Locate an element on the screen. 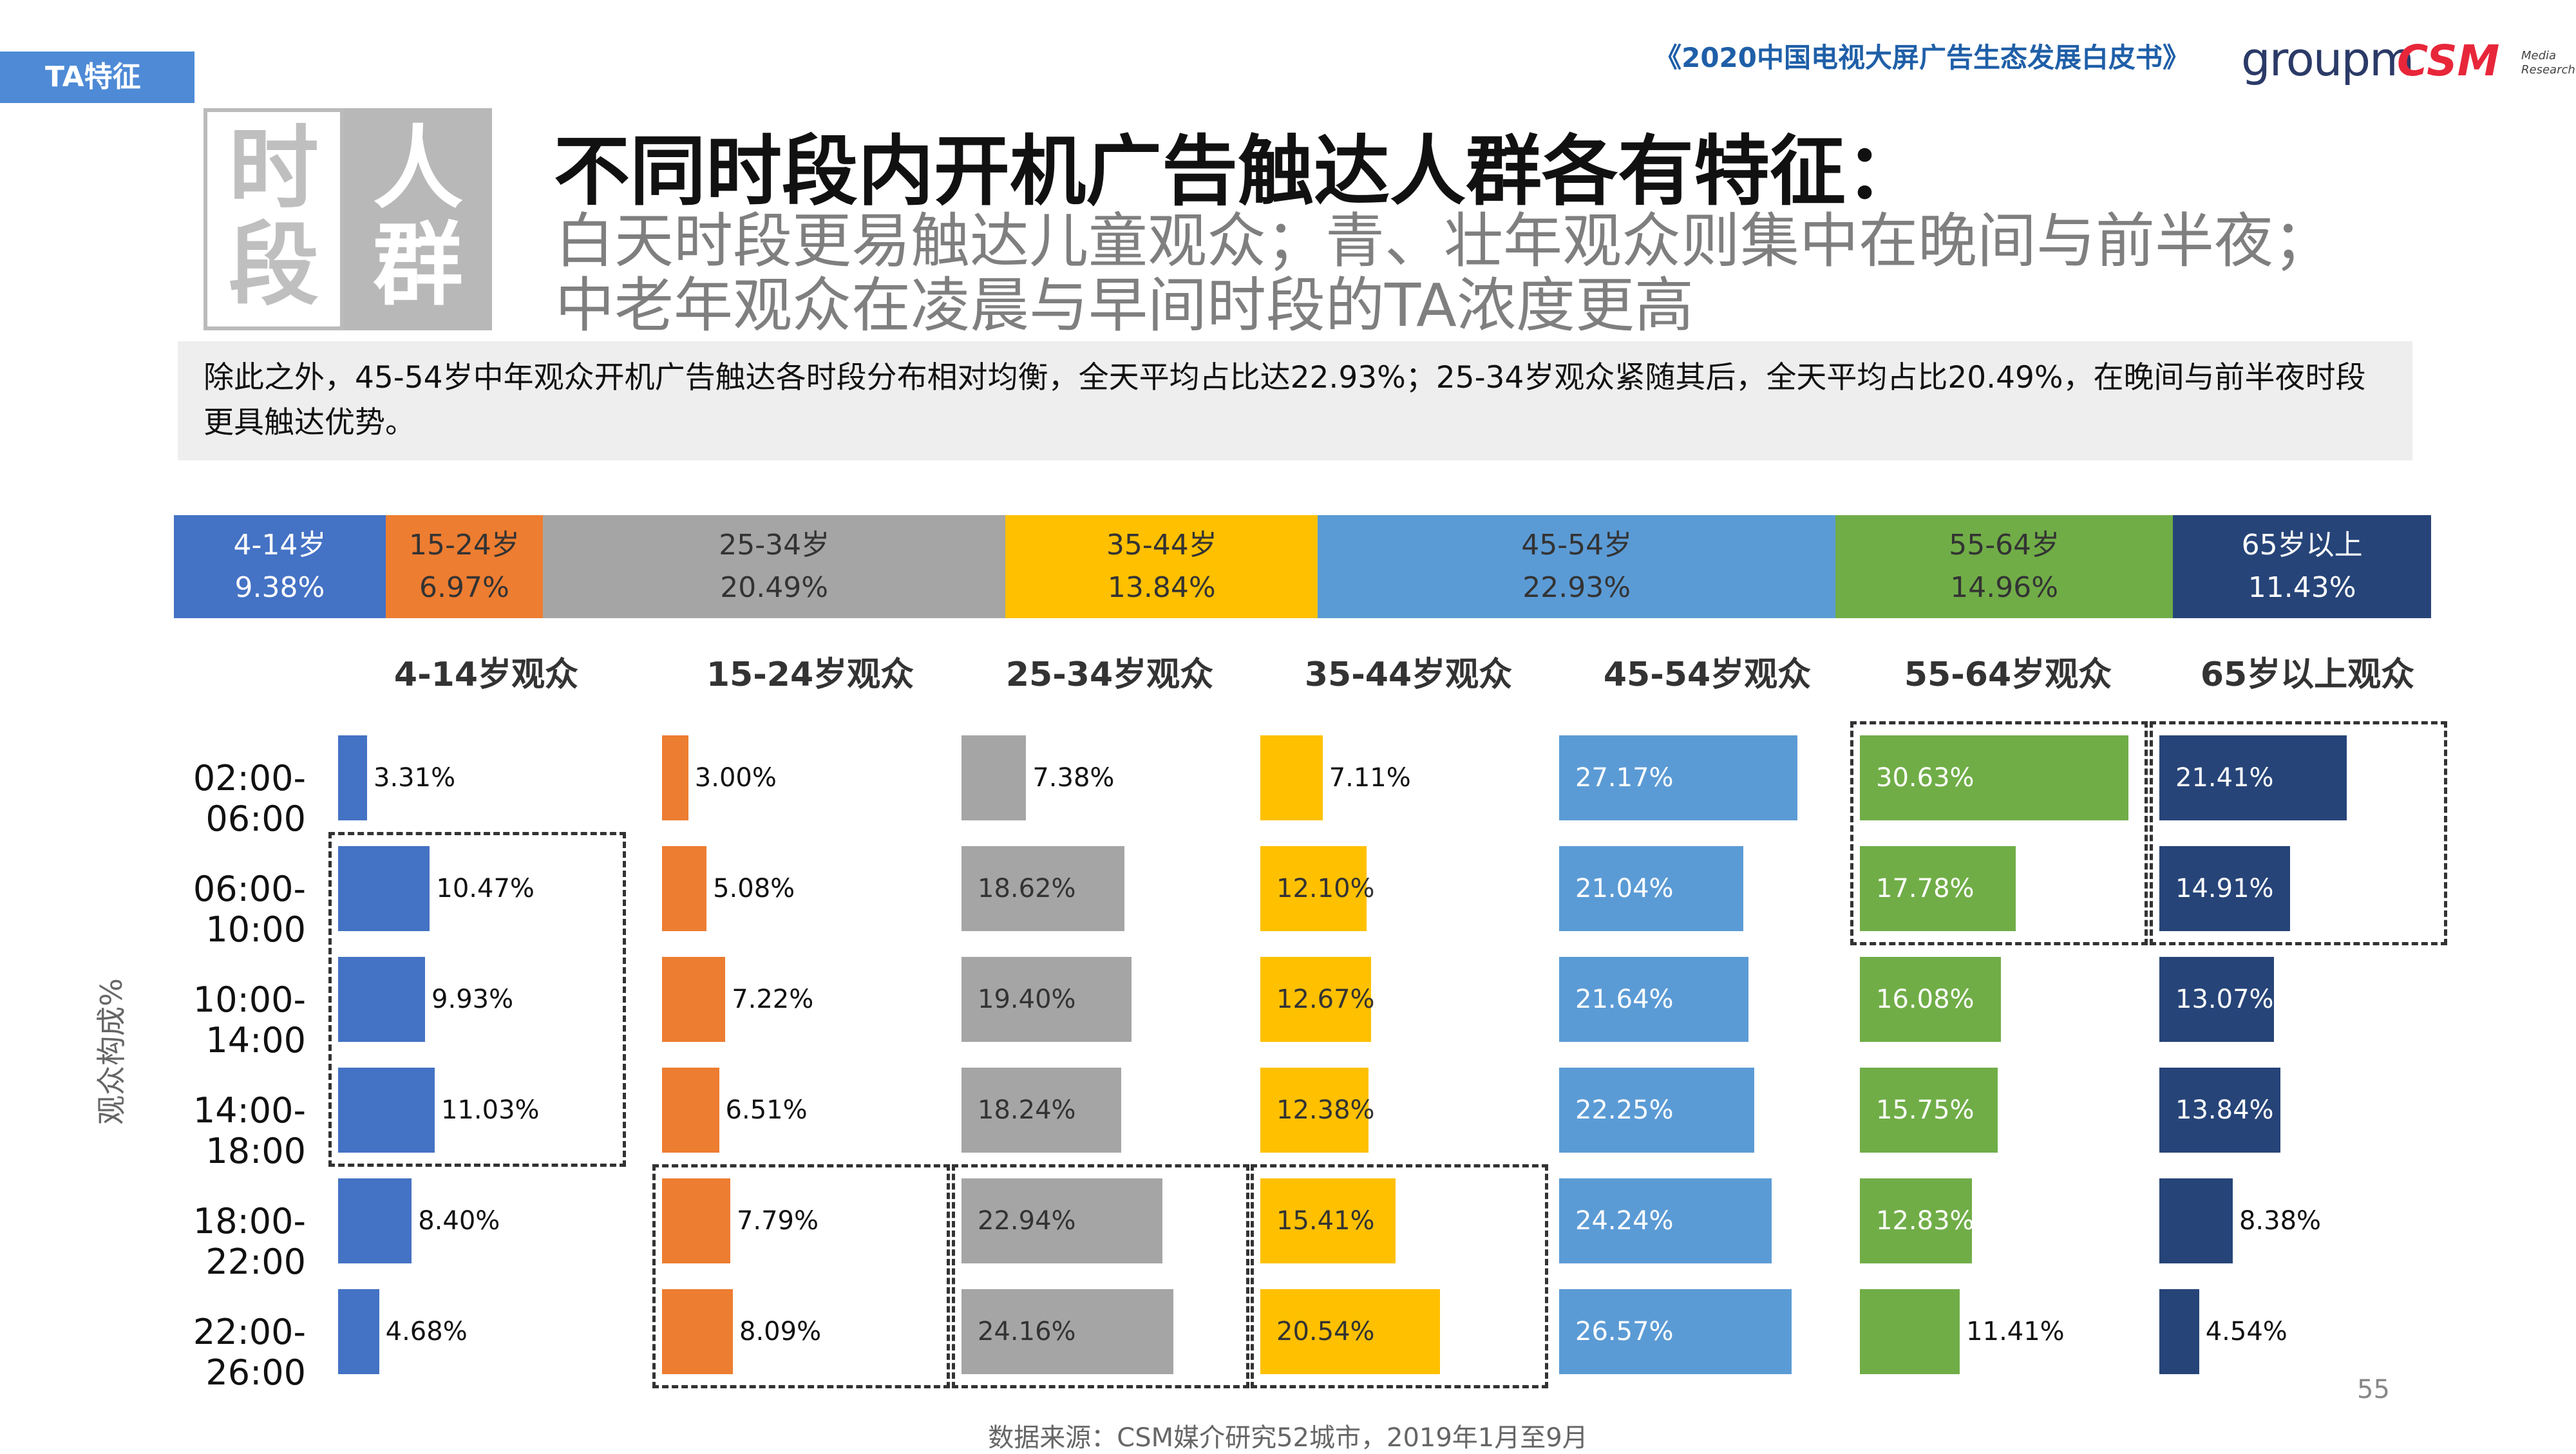 The height and width of the screenshot is (1454, 2576). report-title: 《2020中国电视大屏广告生态发展白皮书》 is located at coordinates (1922, 57).